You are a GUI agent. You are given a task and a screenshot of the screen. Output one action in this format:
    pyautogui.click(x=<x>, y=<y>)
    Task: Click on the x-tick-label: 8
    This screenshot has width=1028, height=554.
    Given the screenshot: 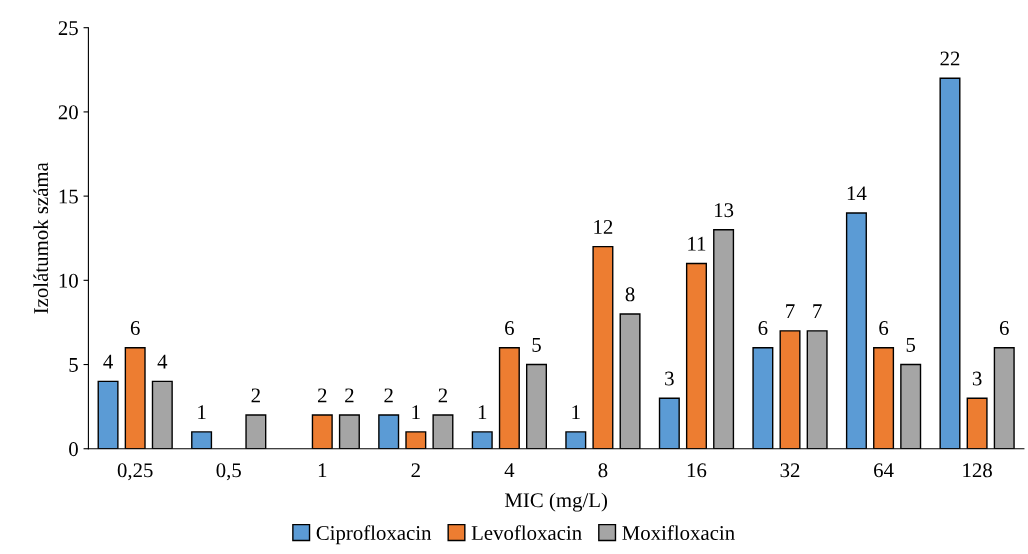 What is the action you would take?
    pyautogui.click(x=603, y=470)
    